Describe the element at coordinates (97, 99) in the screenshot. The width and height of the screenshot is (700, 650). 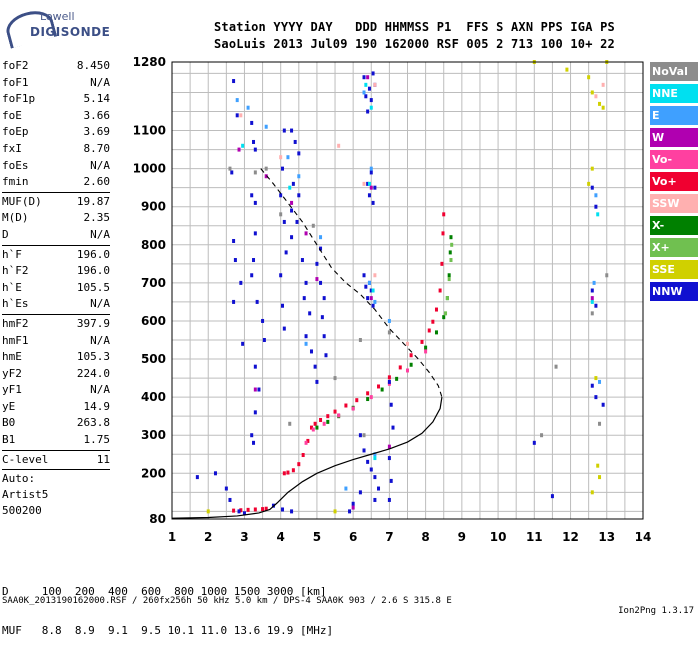
I see `param-value: 5.14` at that location.